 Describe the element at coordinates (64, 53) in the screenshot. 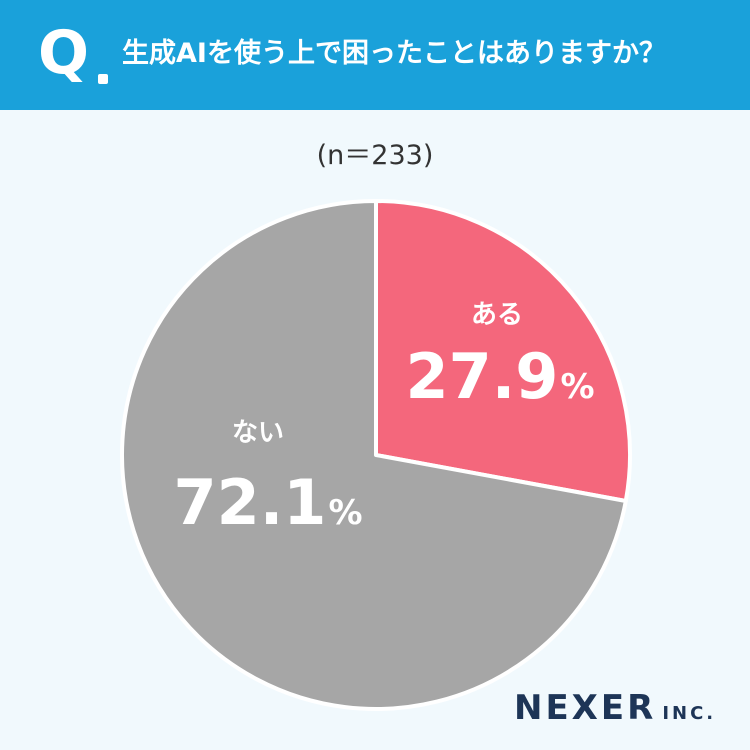

I see `q-mark: Q` at that location.